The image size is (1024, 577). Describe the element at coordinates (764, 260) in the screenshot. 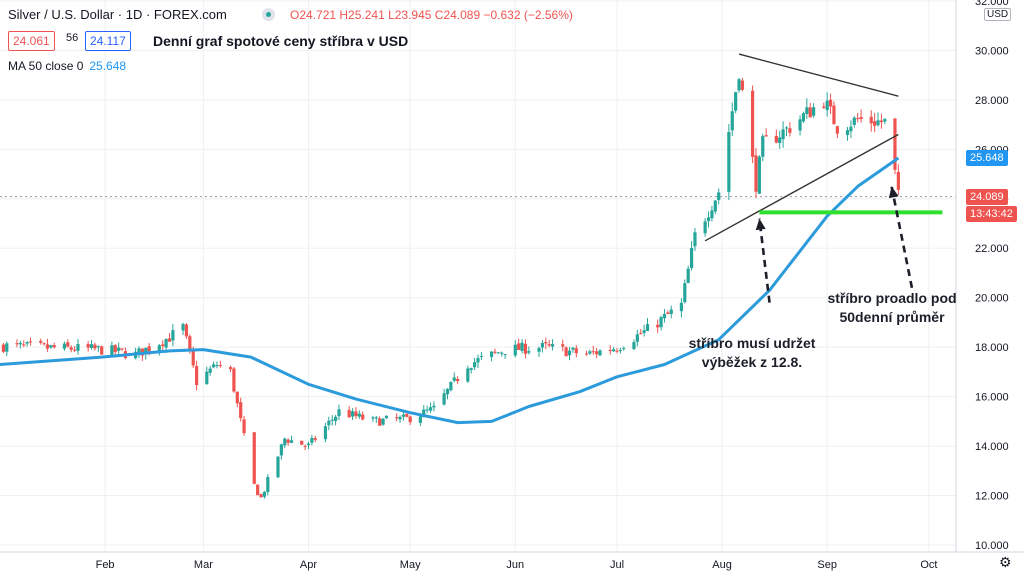

I see `arrow-left-shaft` at that location.